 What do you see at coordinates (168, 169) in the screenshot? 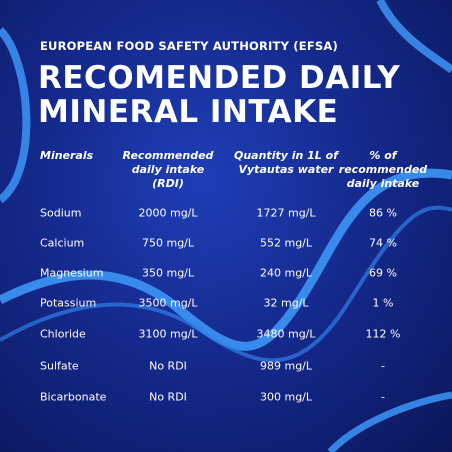
I see `column-header: Recommended daily intake (RDI)` at bounding box center [168, 169].